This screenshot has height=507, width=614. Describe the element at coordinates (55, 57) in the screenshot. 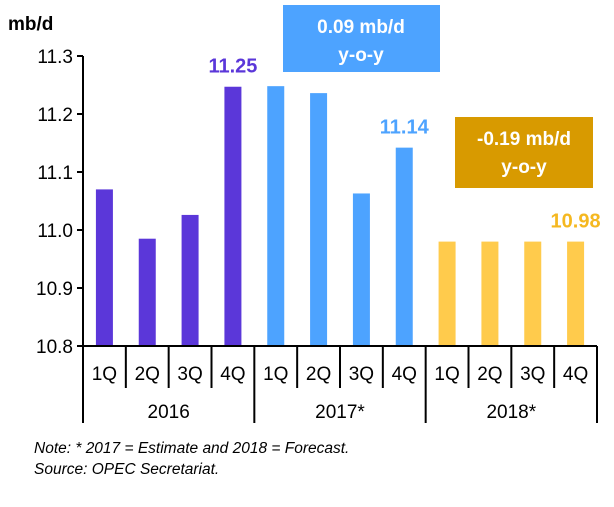

I see `y-tick-label: 11.3` at that location.